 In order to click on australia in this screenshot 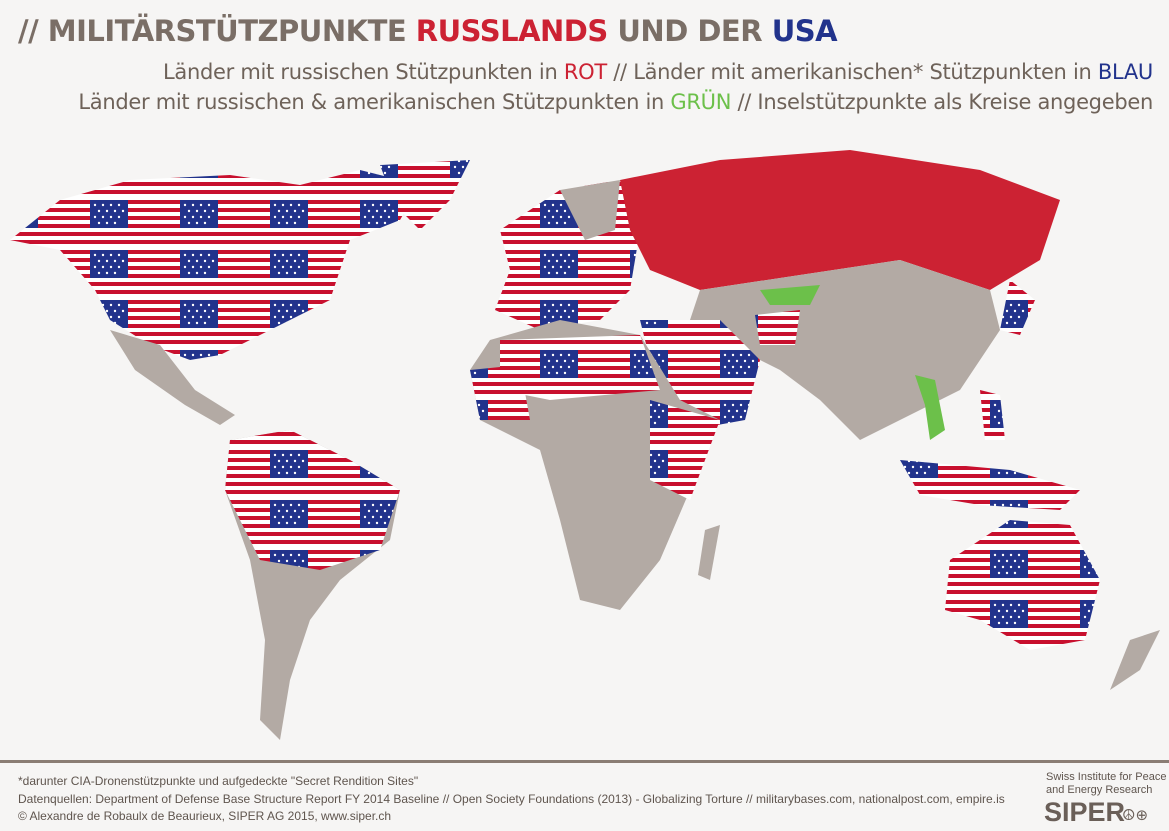, I will do `click(1022, 585)`.